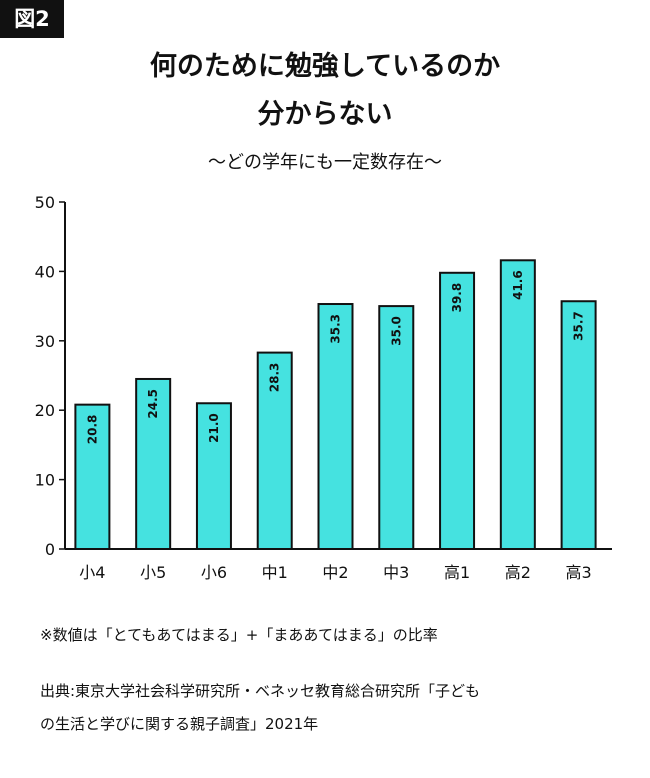 The height and width of the screenshot is (778, 650). What do you see at coordinates (214, 428) in the screenshot?
I see `bar-value-label: 21.0` at bounding box center [214, 428].